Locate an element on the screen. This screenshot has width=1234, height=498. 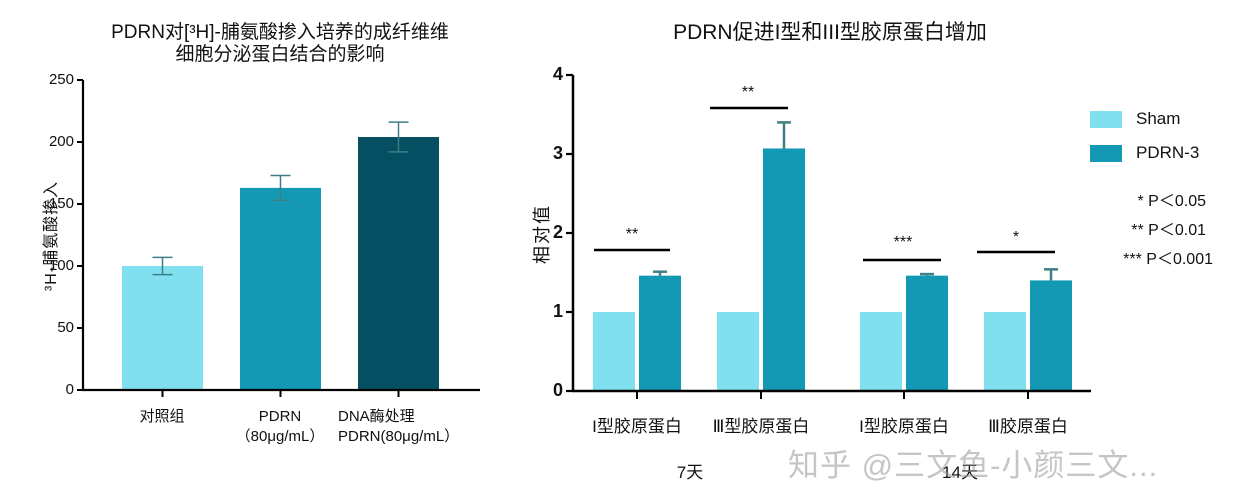
left-title-line2: 细胞分泌蛋白结合的影响 is located at coordinates (280, 54).